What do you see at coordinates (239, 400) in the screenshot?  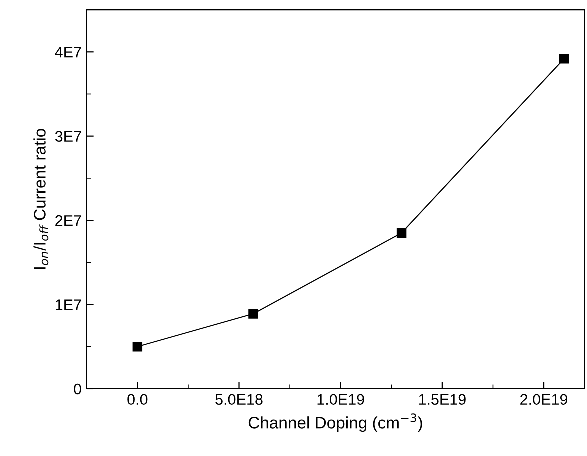 I see `x-tick-label: 5.0E18` at bounding box center [239, 400].